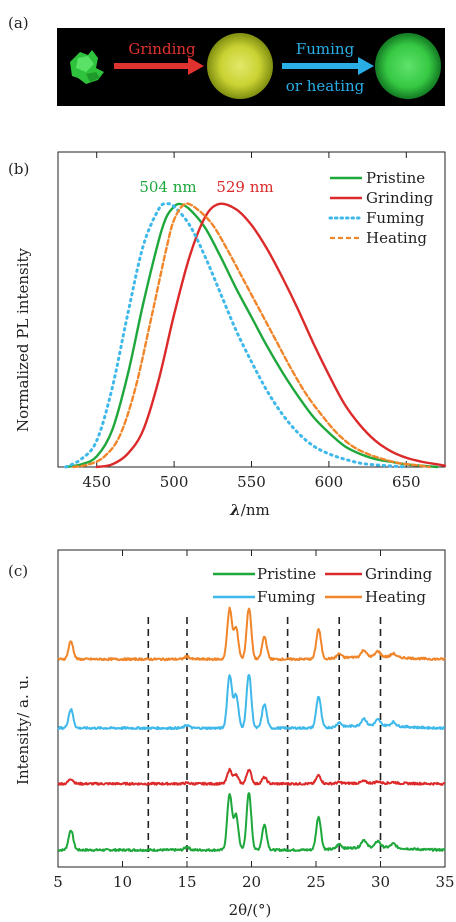 Image resolution: width=456 pixels, height=922 pixels. I want to click on xrd-series-grinding, so click(251, 776).